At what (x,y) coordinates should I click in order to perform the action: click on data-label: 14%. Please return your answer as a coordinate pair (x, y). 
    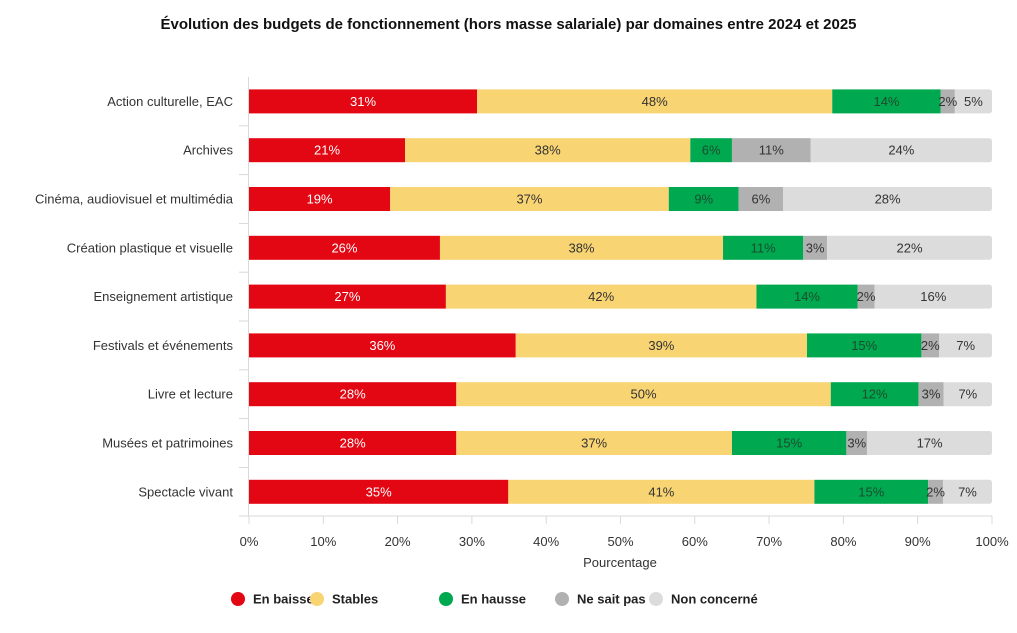
    Looking at the image, I should click on (807, 296).